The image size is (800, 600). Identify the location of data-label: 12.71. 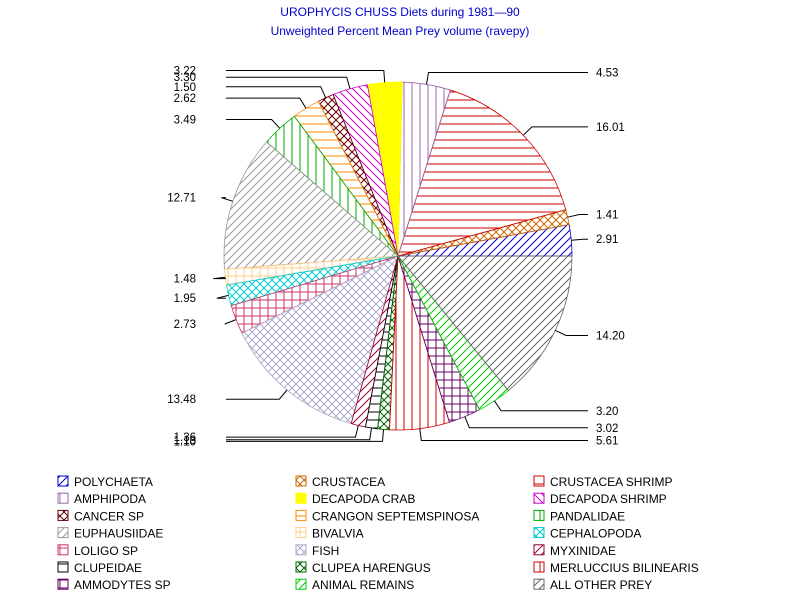
(181, 199).